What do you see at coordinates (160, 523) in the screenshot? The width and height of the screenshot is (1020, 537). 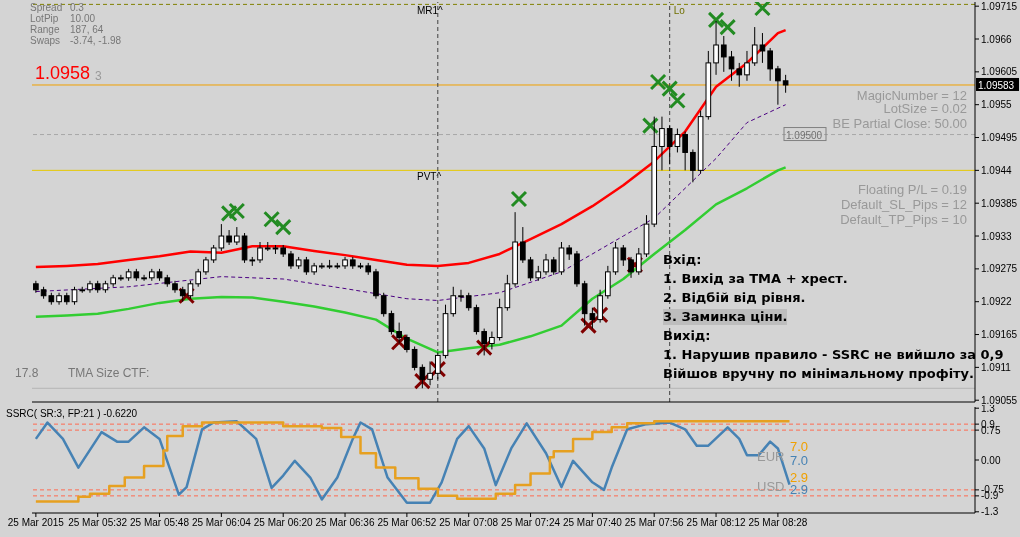 I see `x-tick-label: 25 Mar 05:48` at bounding box center [160, 523].